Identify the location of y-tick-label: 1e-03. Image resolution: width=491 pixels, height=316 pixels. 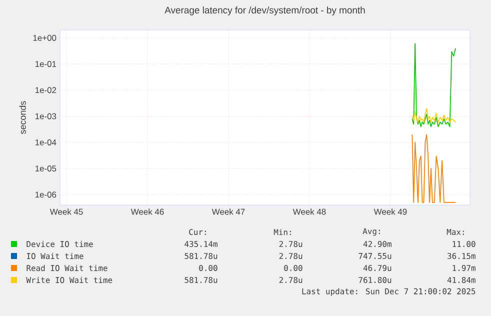
(45, 116).